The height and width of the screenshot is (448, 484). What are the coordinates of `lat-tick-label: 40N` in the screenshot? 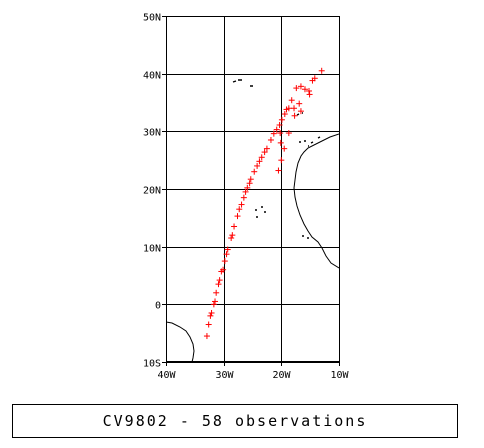 It's located at (152, 76).